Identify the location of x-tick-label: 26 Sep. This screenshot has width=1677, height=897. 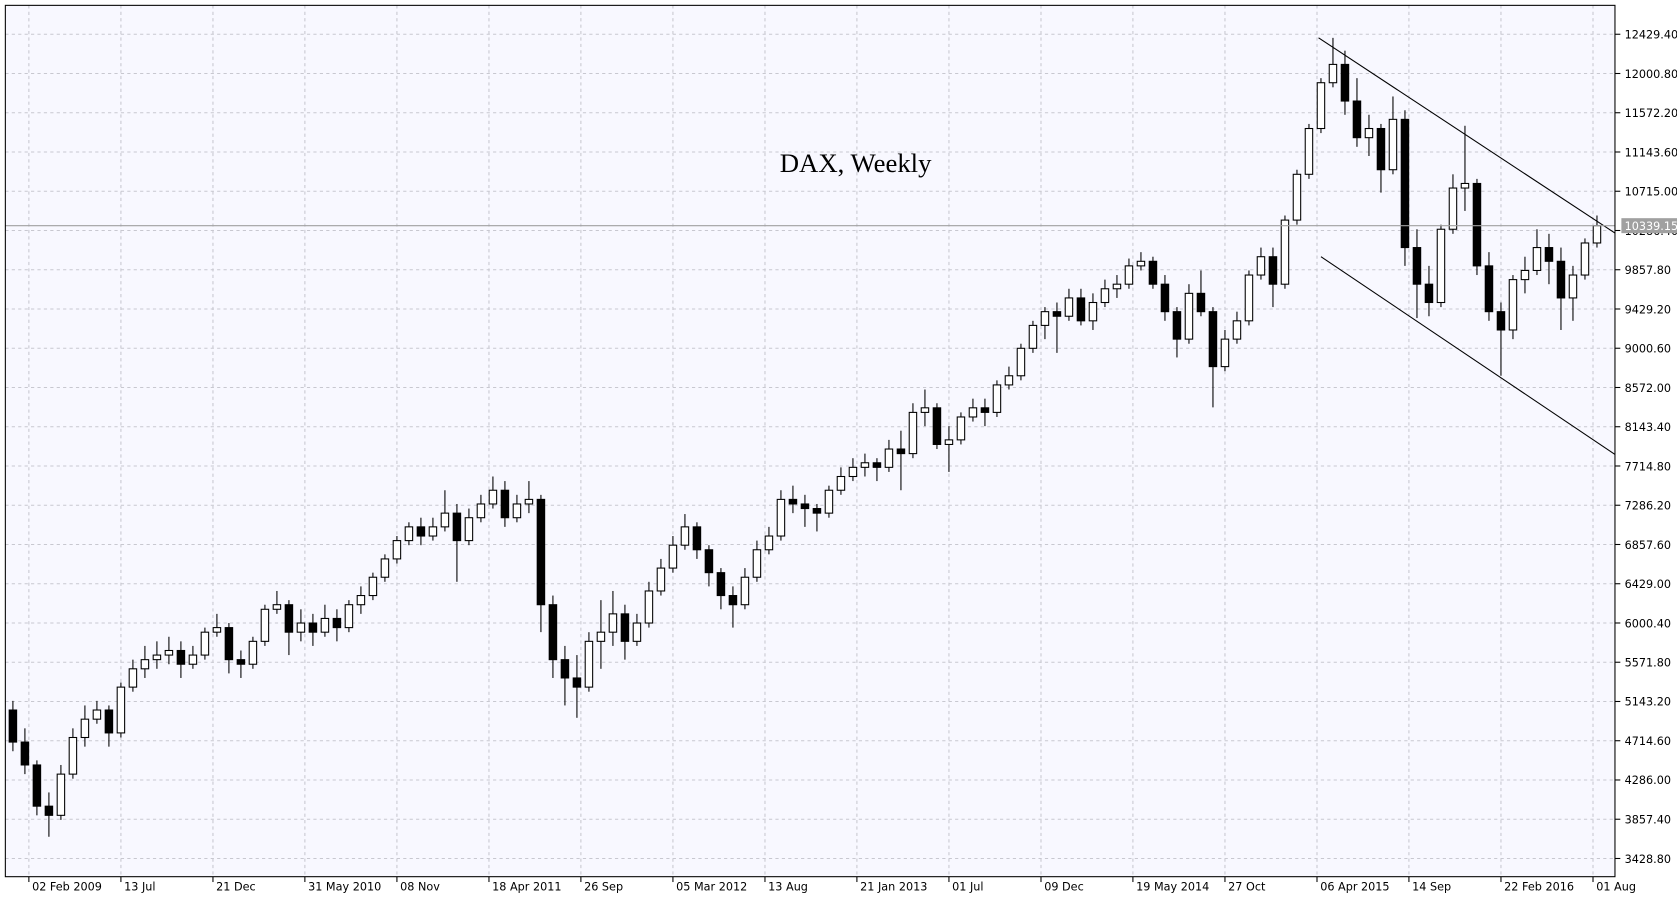
(603, 887).